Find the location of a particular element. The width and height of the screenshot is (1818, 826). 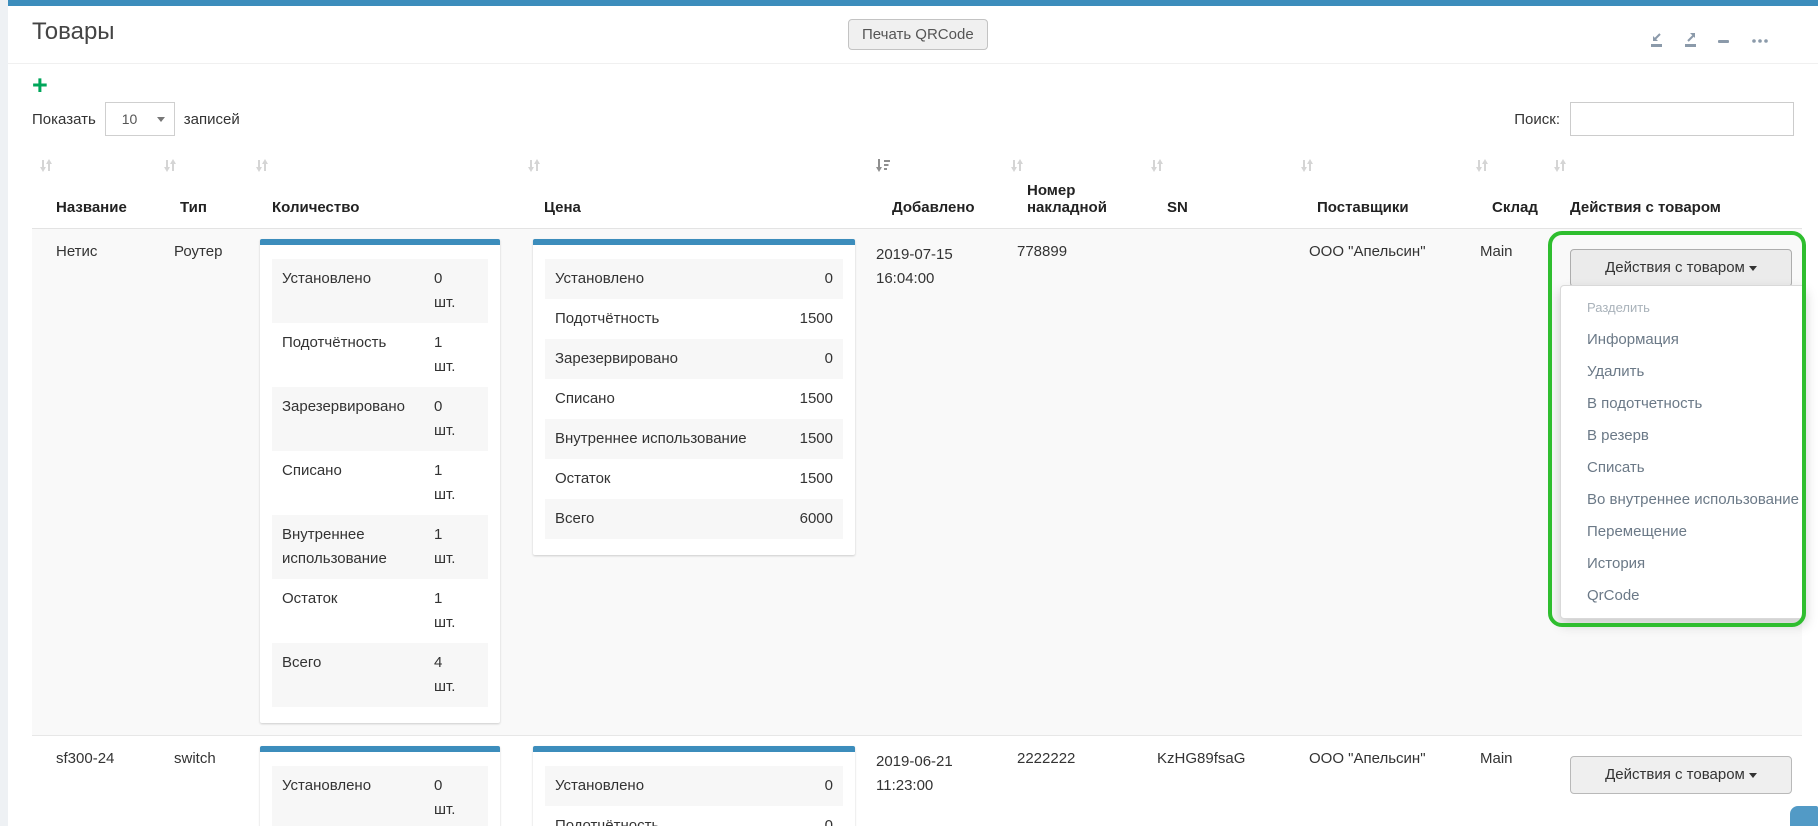

quantity-entry: Остаток 1 шт. is located at coordinates (369, 610).